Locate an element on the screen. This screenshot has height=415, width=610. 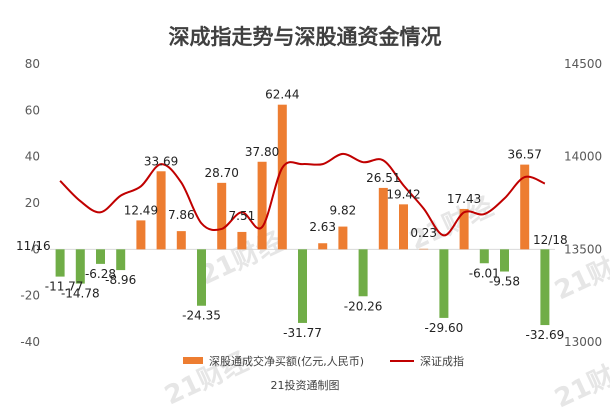
bar-data-label: 7.86 is located at coordinates (181, 215).